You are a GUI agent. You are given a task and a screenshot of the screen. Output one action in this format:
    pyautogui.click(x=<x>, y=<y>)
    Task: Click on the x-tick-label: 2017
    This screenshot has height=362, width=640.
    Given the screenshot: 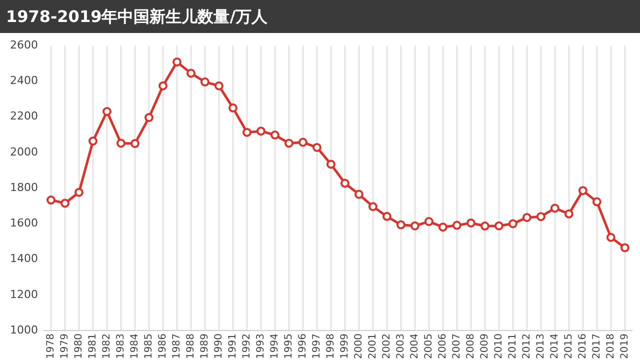 What is the action you would take?
    pyautogui.click(x=597, y=347)
    